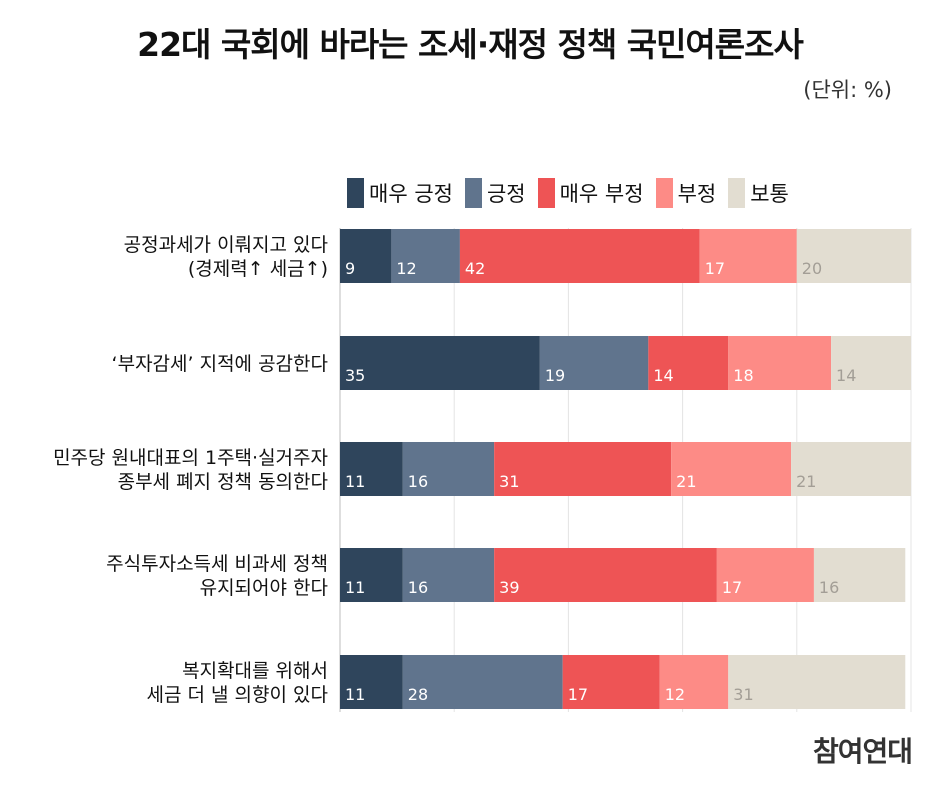 The image size is (940, 788). I want to click on unit-label: (단위: %), so click(847, 90).